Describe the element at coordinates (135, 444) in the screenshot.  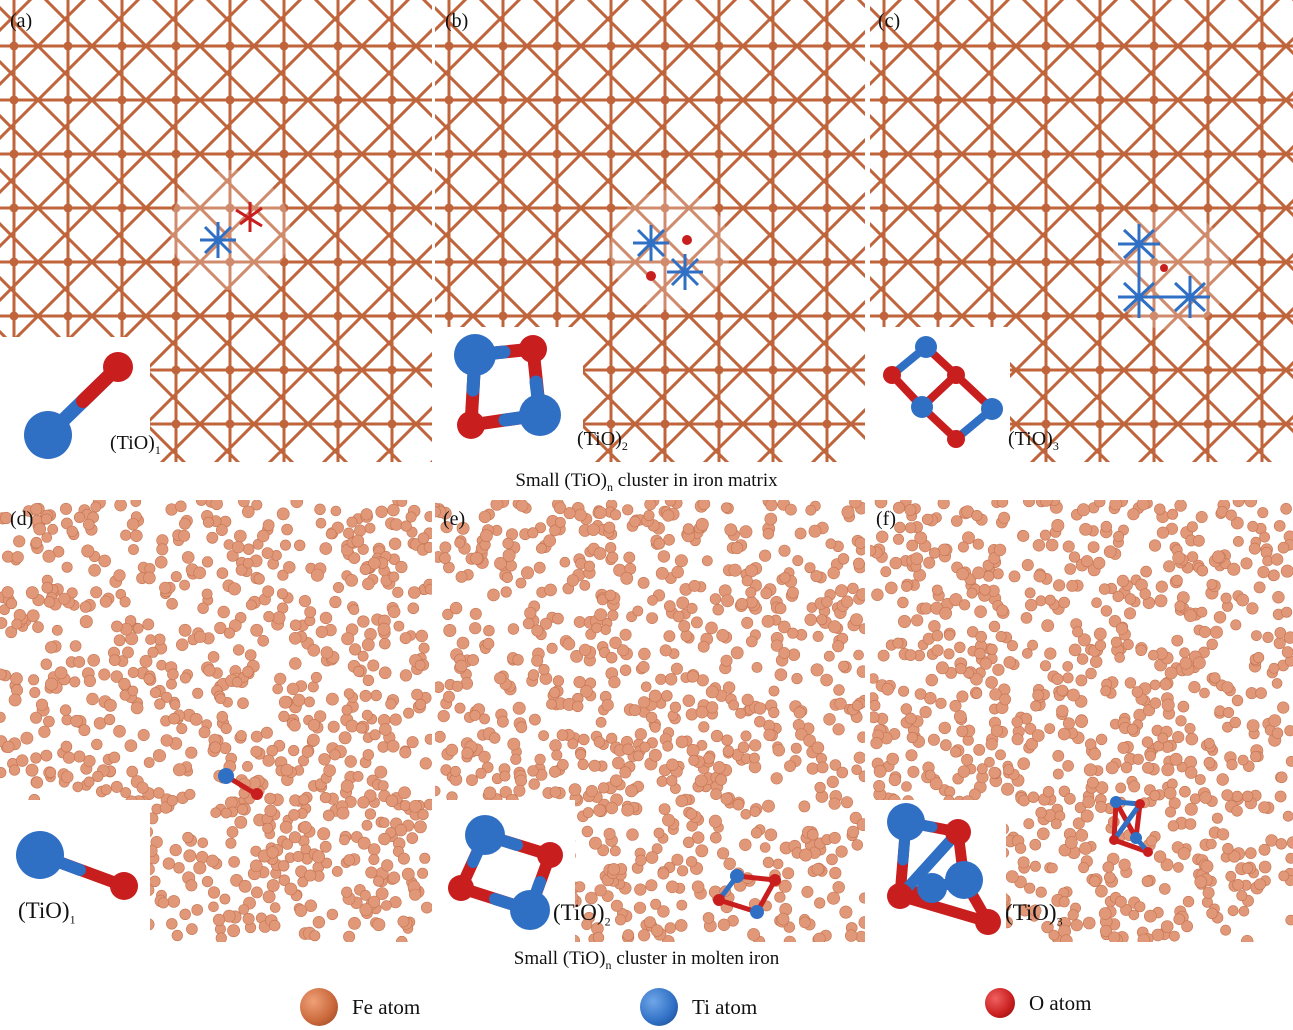
I see `cluster-label-a: (TiO)1` at that location.